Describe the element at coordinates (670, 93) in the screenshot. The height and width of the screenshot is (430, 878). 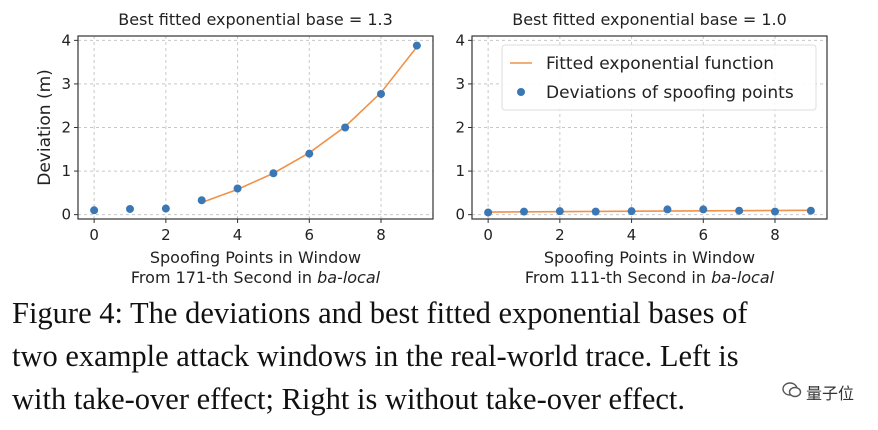
I see `legend-label: Deviations of spoofing points` at that location.